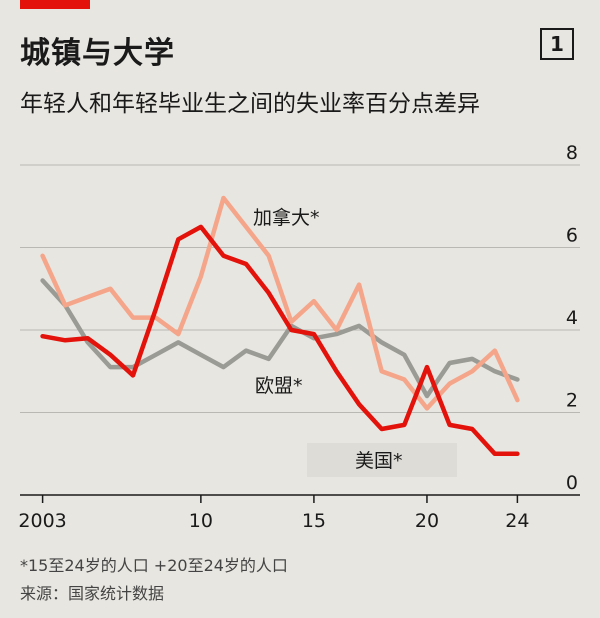 This screenshot has width=600, height=618. Describe the element at coordinates (314, 521) in the screenshot. I see `x-tick-label-2015: 15` at that location.